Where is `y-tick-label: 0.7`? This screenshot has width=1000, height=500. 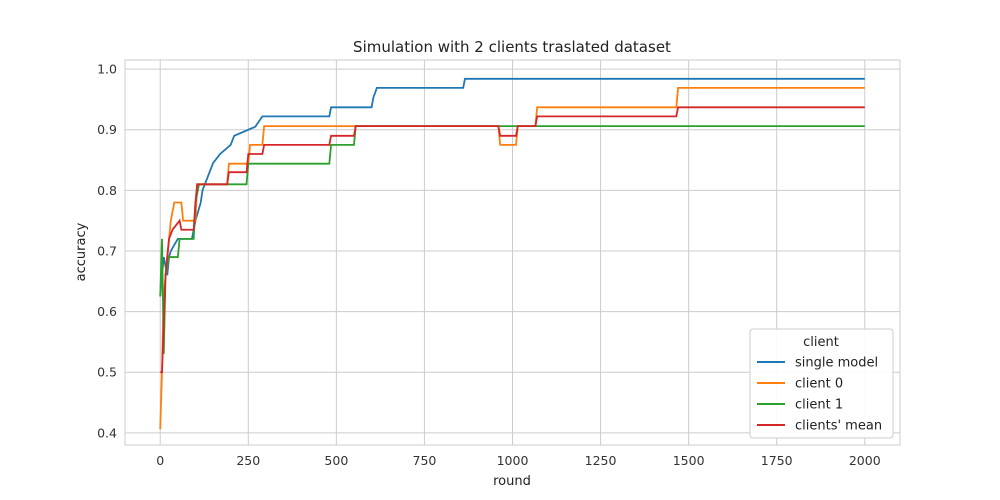 y-tick-label: 0.7 is located at coordinates (107, 250).